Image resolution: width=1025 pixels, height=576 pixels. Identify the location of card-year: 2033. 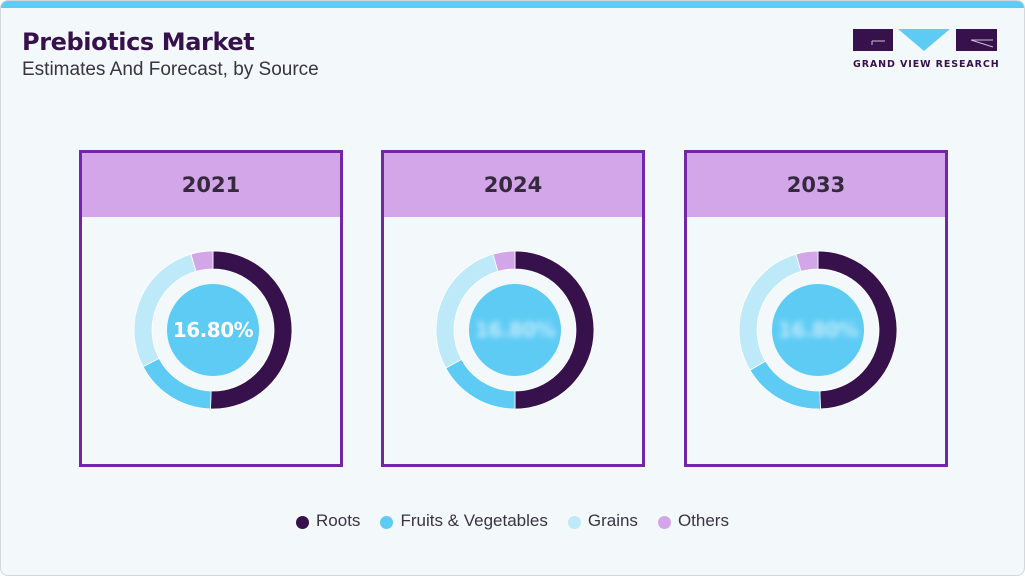
(816, 185).